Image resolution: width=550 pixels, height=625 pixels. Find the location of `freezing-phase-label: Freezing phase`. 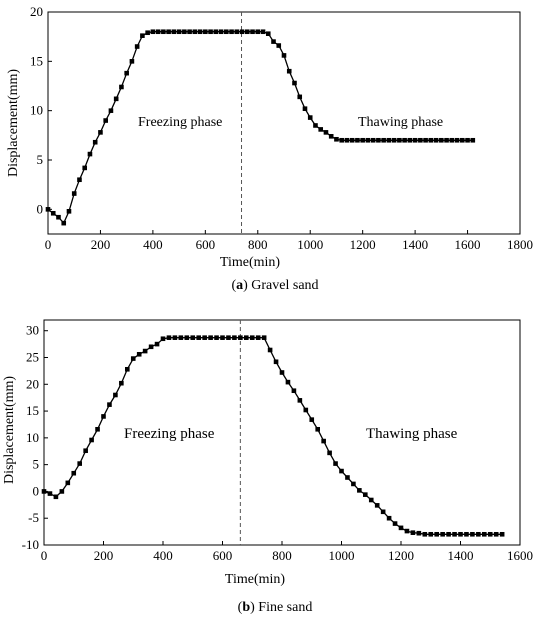

freezing-phase-label: Freezing phase is located at coordinates (169, 434).